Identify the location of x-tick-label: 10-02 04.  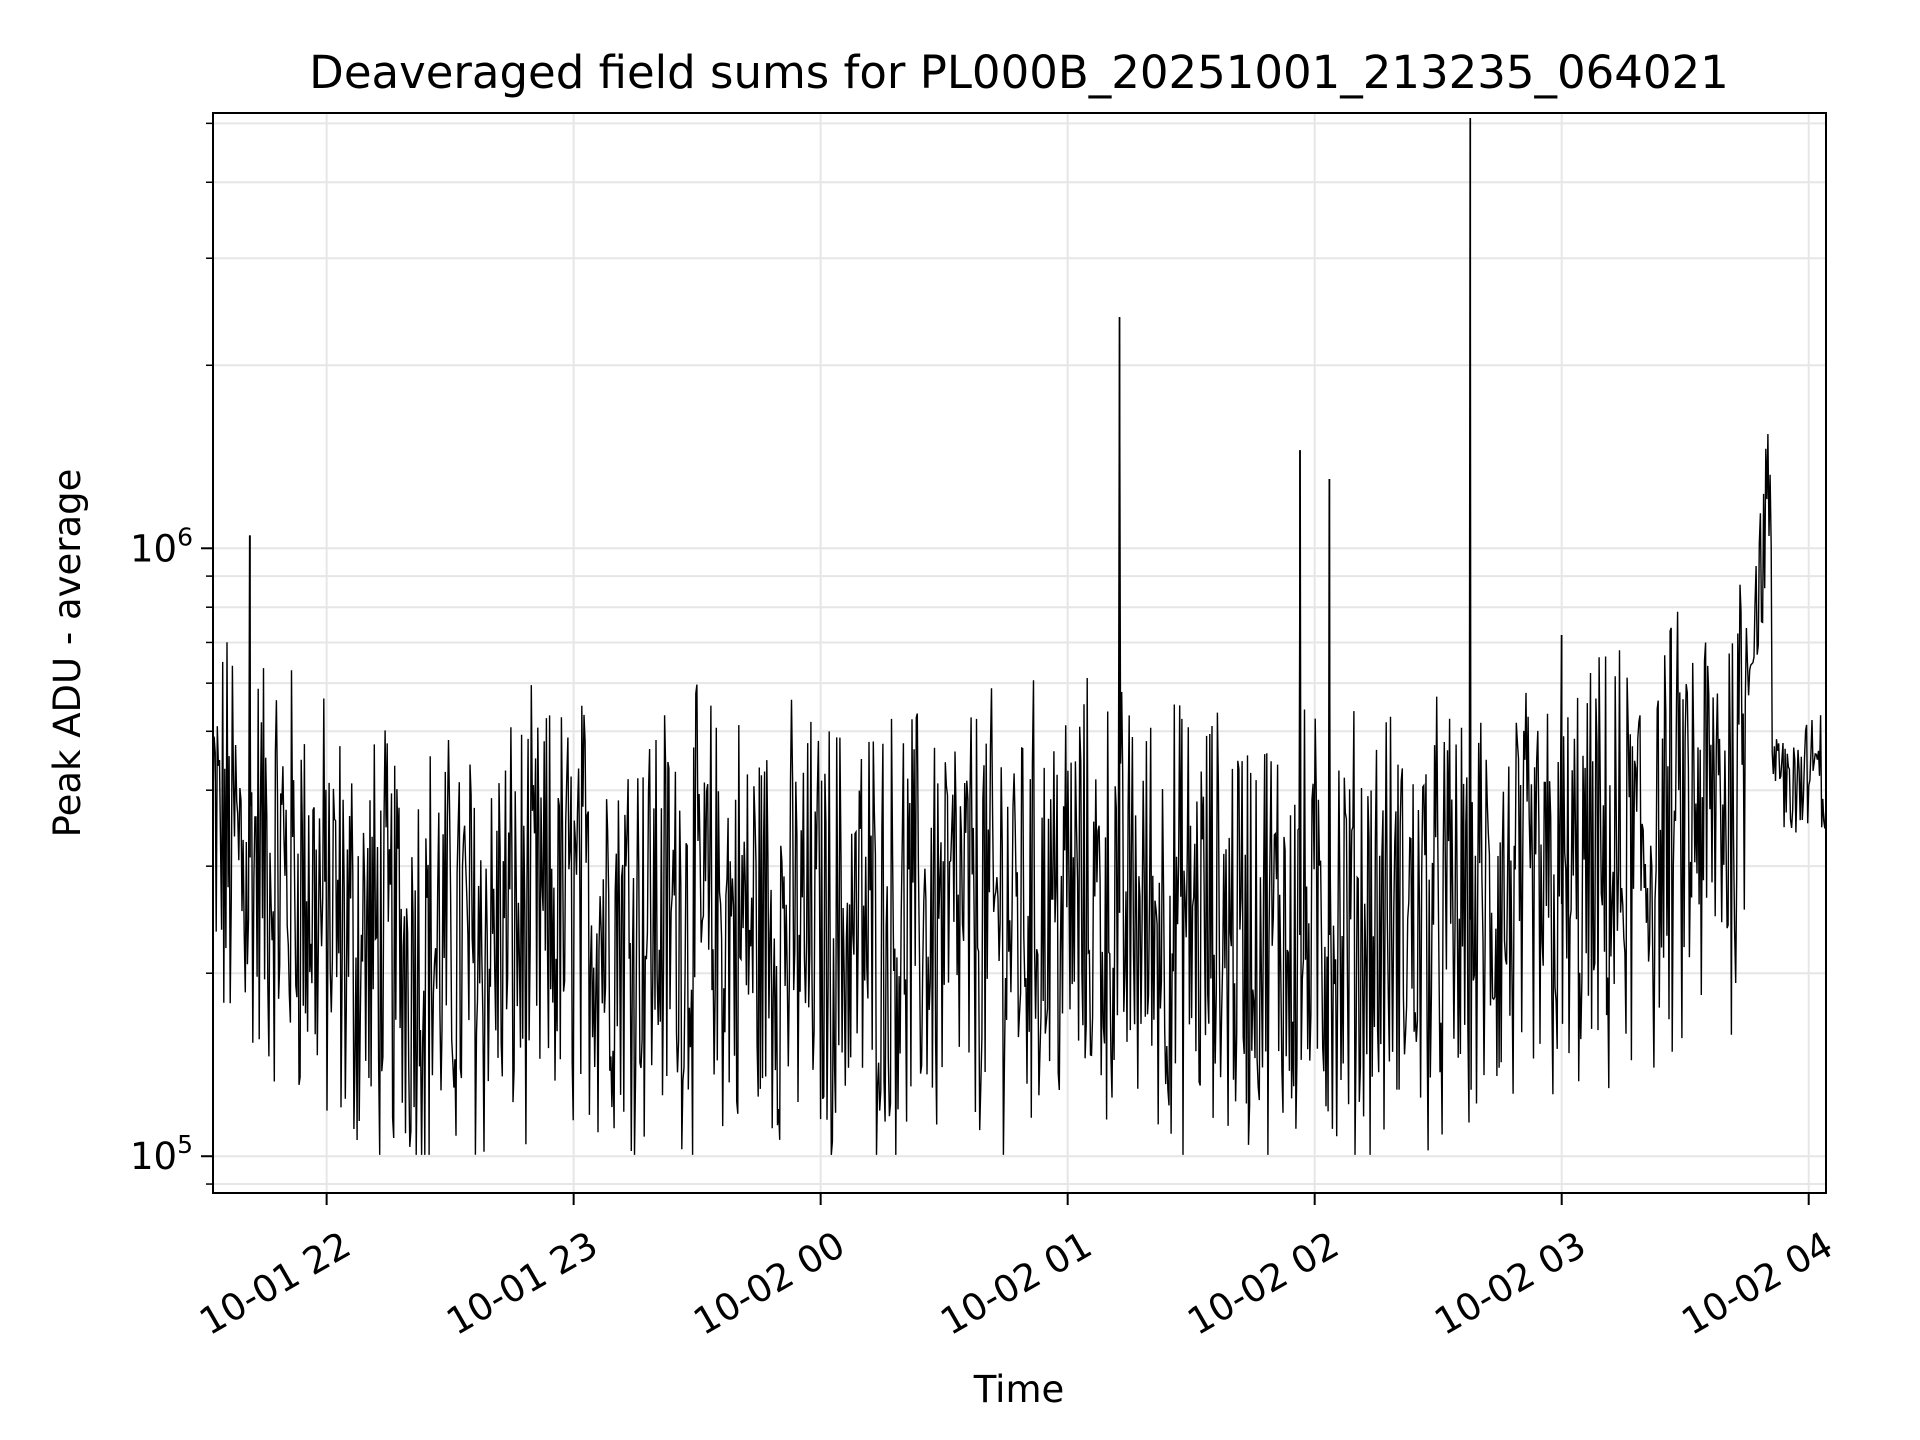
(1757, 1283).